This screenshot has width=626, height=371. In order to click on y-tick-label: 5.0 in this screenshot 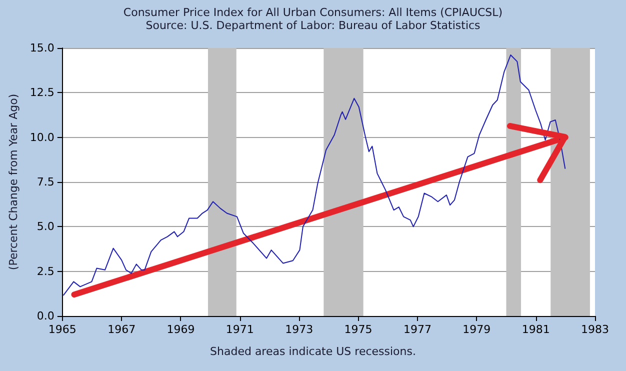, I will do `click(45, 227)`.